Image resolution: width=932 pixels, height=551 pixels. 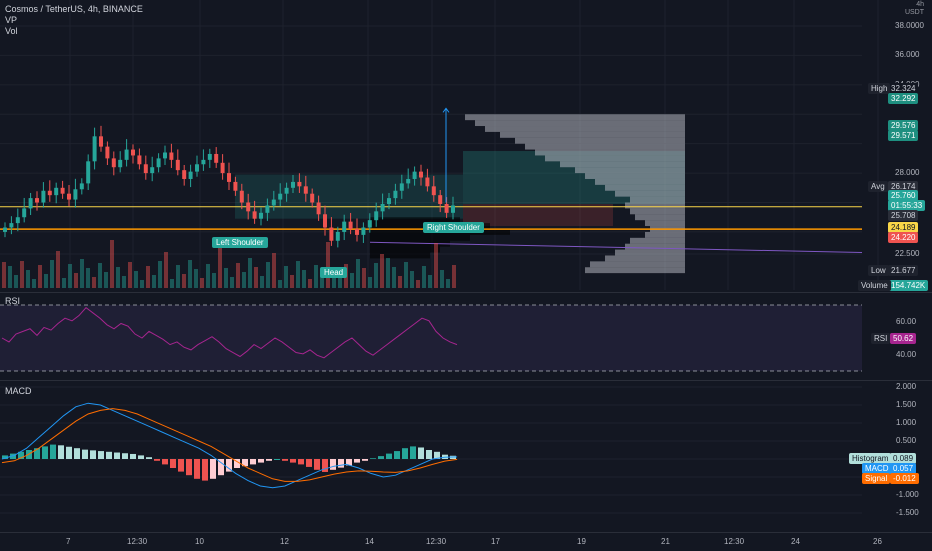 What do you see at coordinates (11, 20) in the screenshot?
I see `vp-indicator-label: VP` at bounding box center [11, 20].